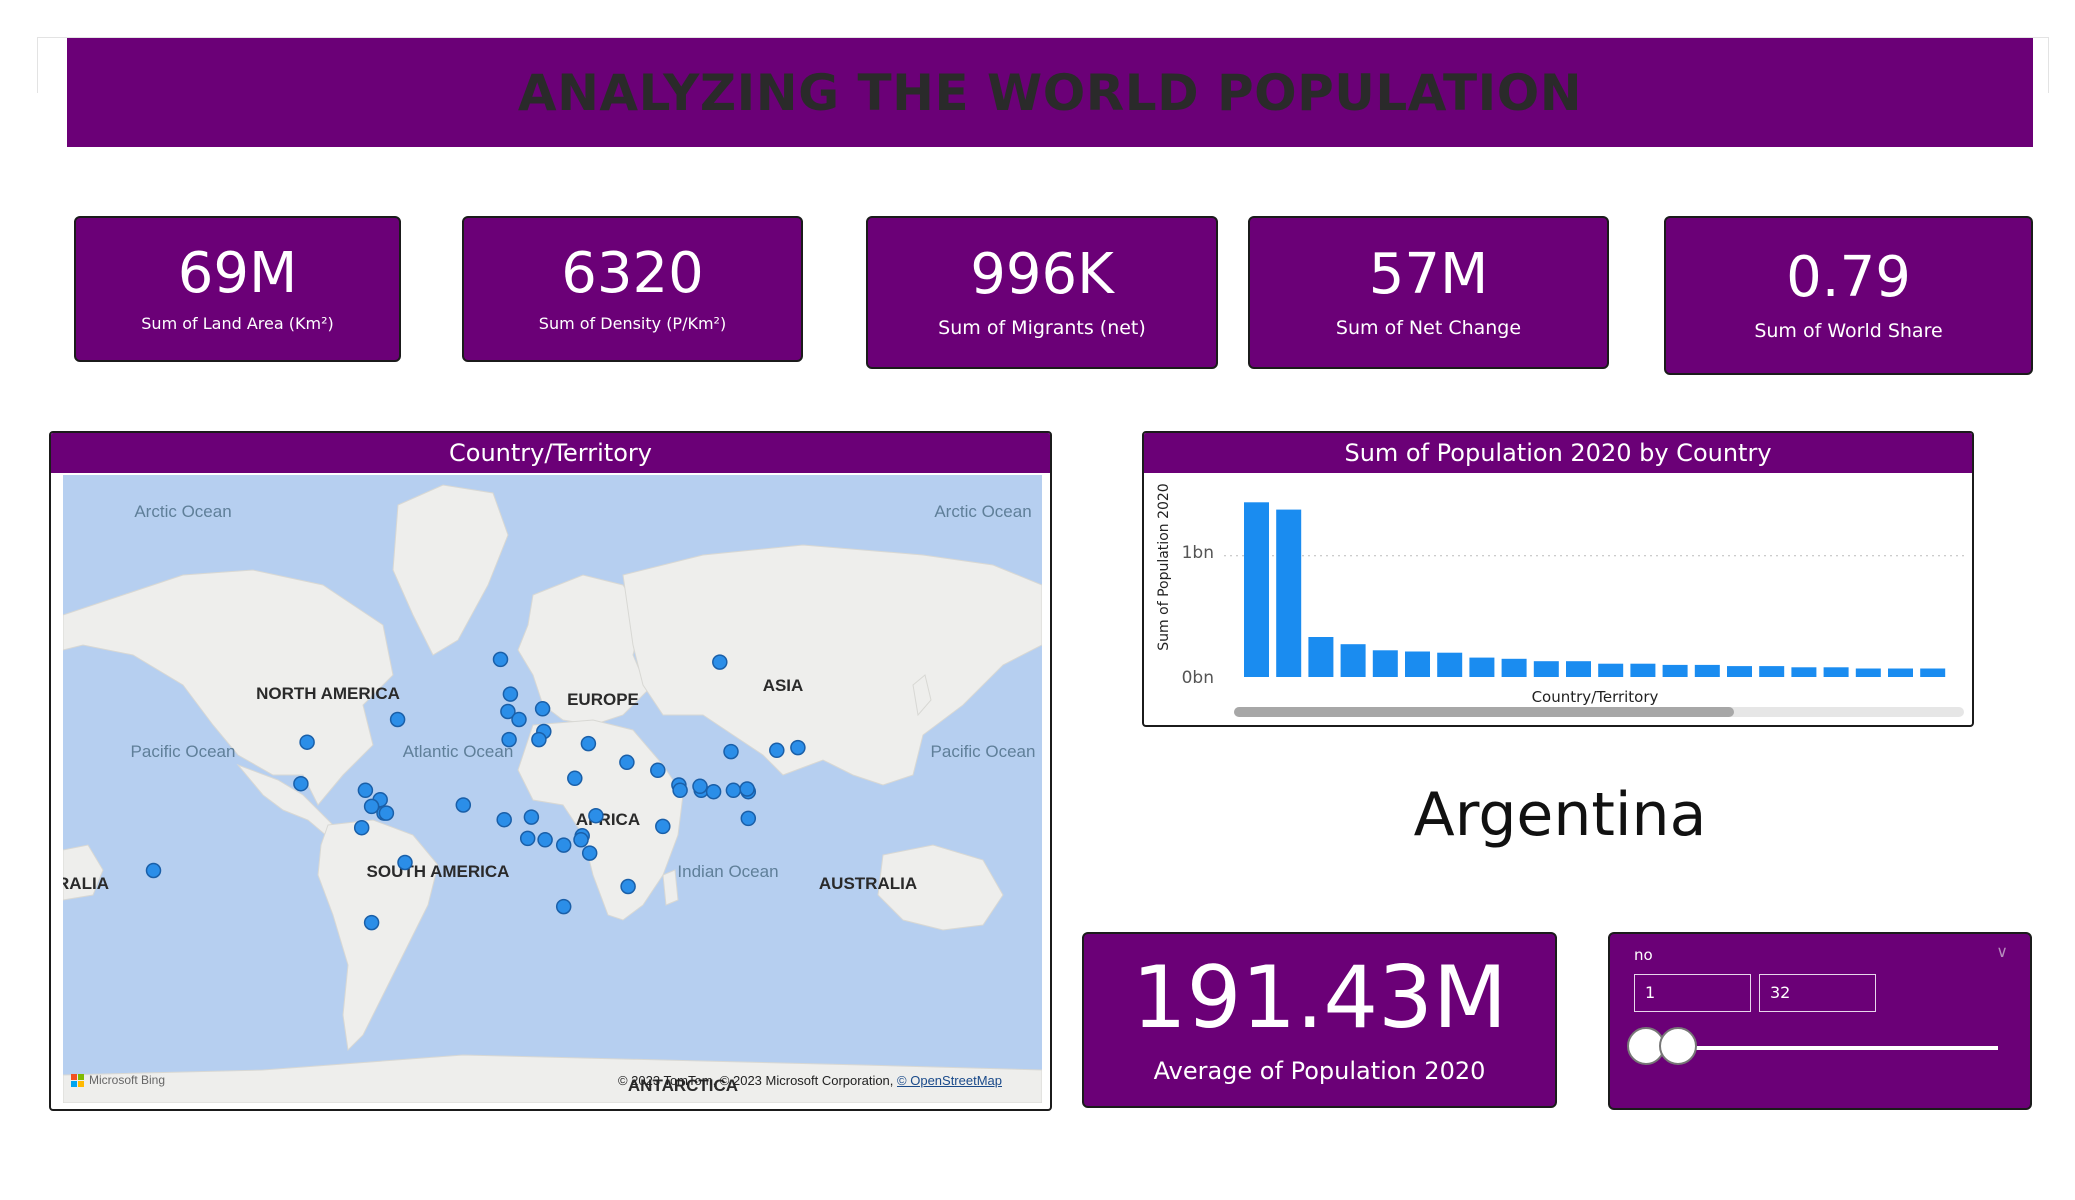  I want to click on kpi-card-density: 6320 Sum of Density (P/Km²), so click(632, 289).